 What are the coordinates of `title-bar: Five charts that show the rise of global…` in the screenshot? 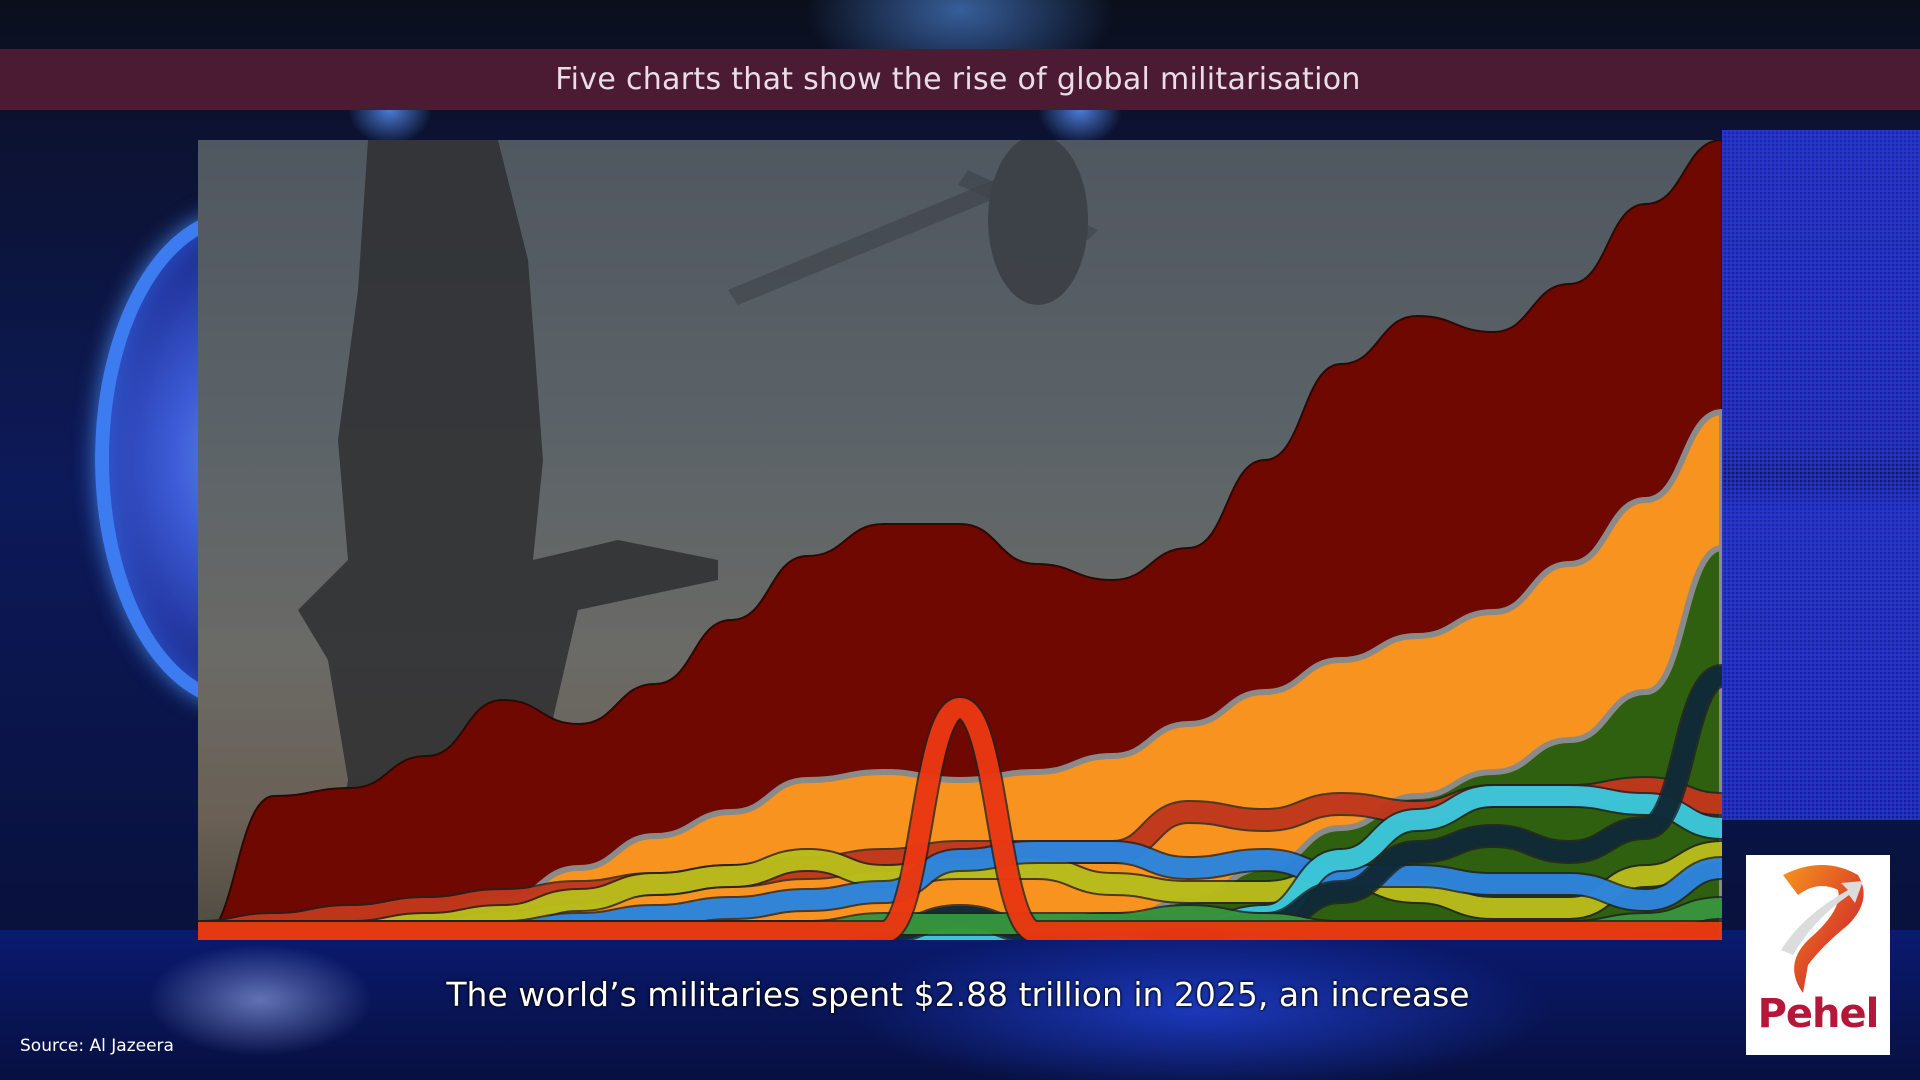 It's located at (960, 79).